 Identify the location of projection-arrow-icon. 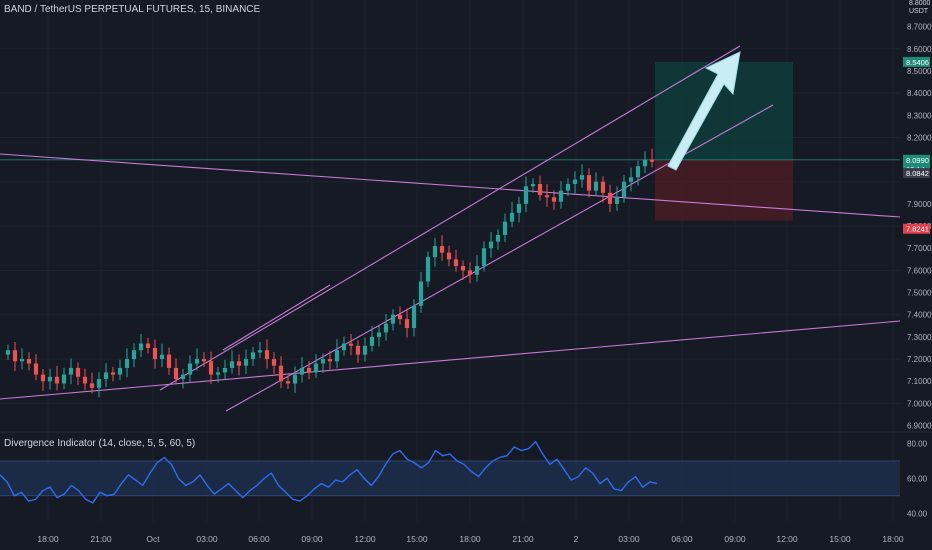
(704, 111).